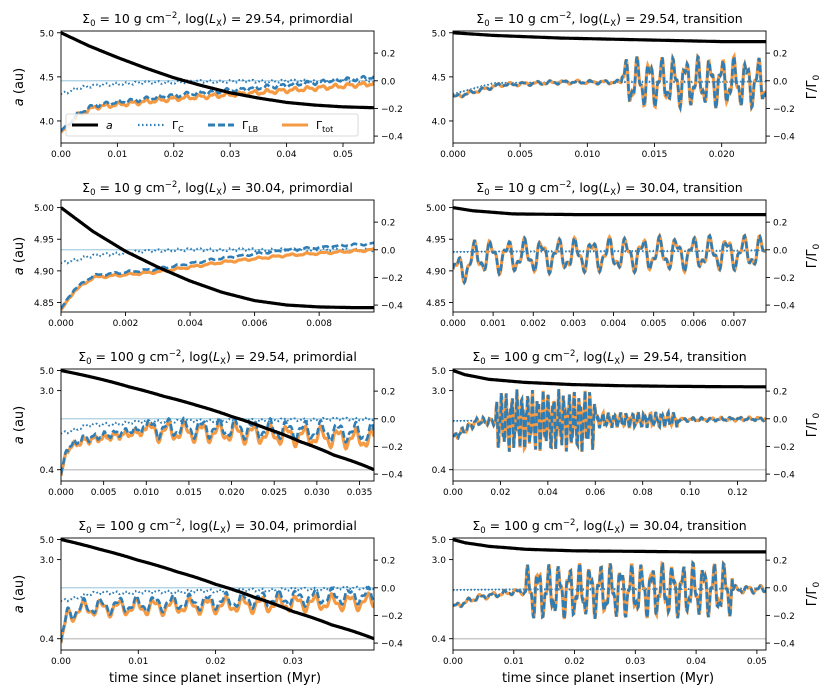 The width and height of the screenshot is (830, 696). Describe the element at coordinates (392, 645) in the screenshot. I see `ry-tick-label-6-3: −0.4` at that location.